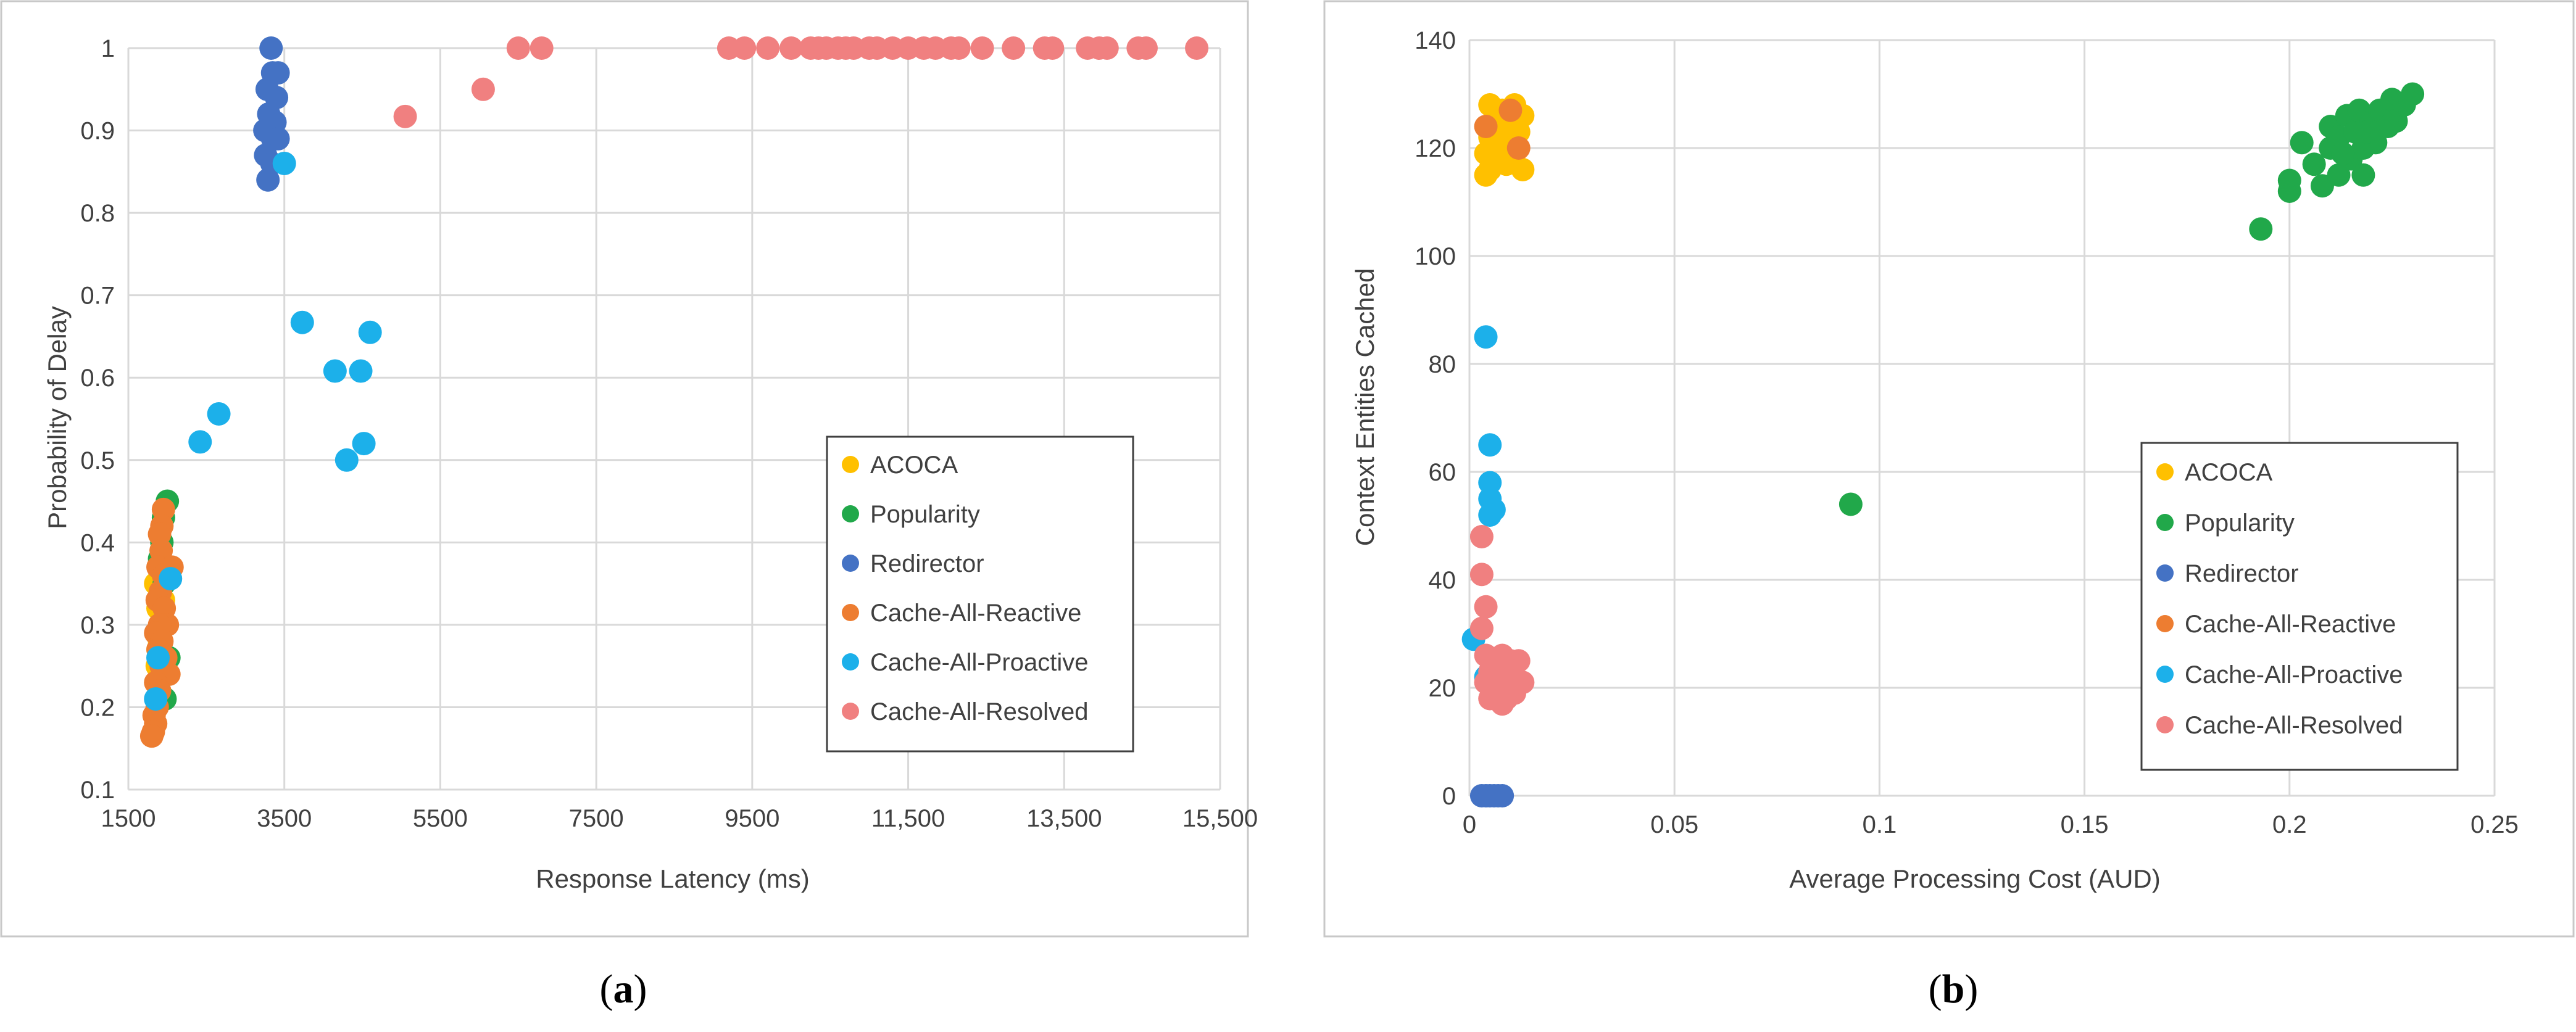  Describe the element at coordinates (1442, 580) in the screenshot. I see `panel-b-y-tick-label: 40` at that location.